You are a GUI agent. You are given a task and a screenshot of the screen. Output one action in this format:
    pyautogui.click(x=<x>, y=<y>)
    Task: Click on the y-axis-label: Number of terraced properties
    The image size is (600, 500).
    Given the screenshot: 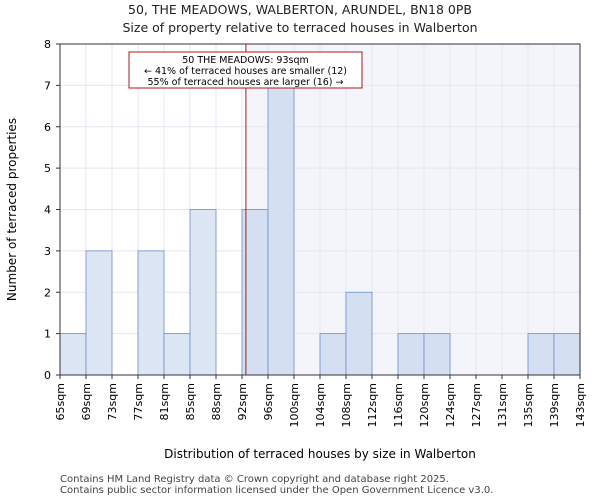 What is the action you would take?
    pyautogui.click(x=12, y=209)
    